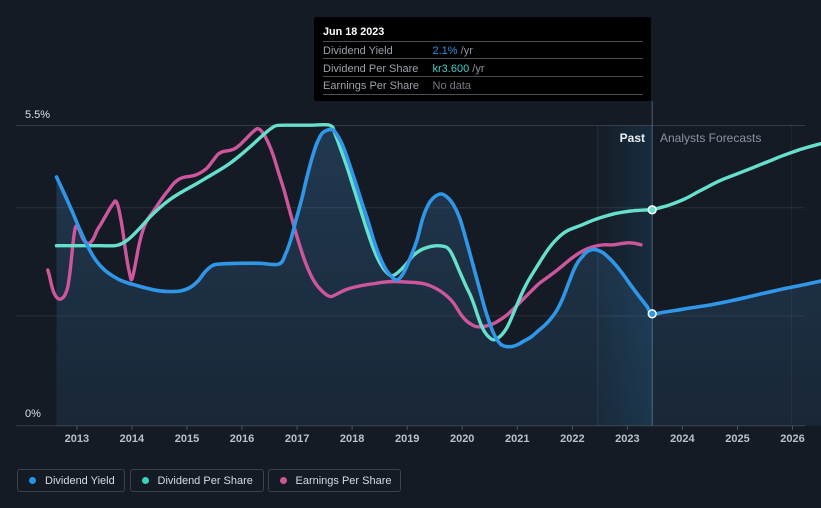 This screenshot has width=821, height=508. I want to click on svg-text: 2016, so click(242, 439).